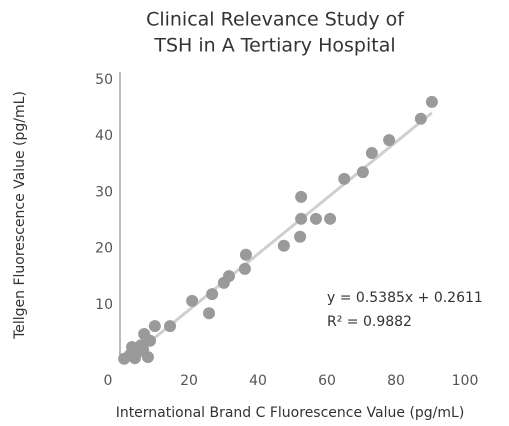  I want to click on annotation: R² = 0.9882, so click(369, 322).